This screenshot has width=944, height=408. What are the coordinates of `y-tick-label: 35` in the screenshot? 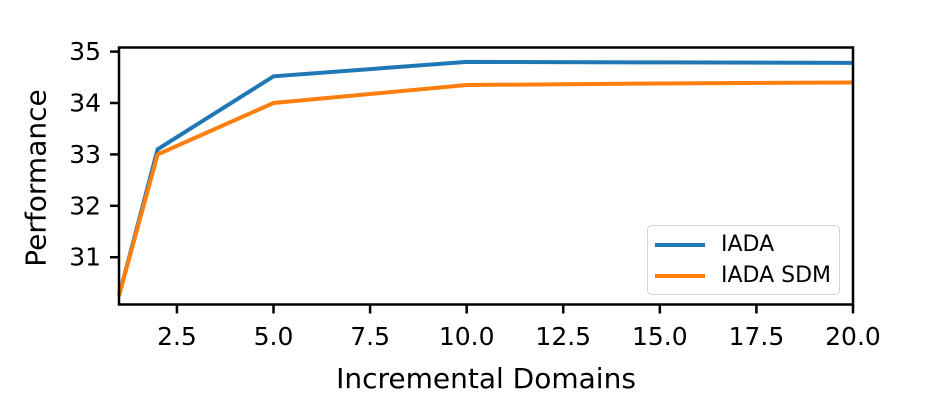 It's located at (85, 51).